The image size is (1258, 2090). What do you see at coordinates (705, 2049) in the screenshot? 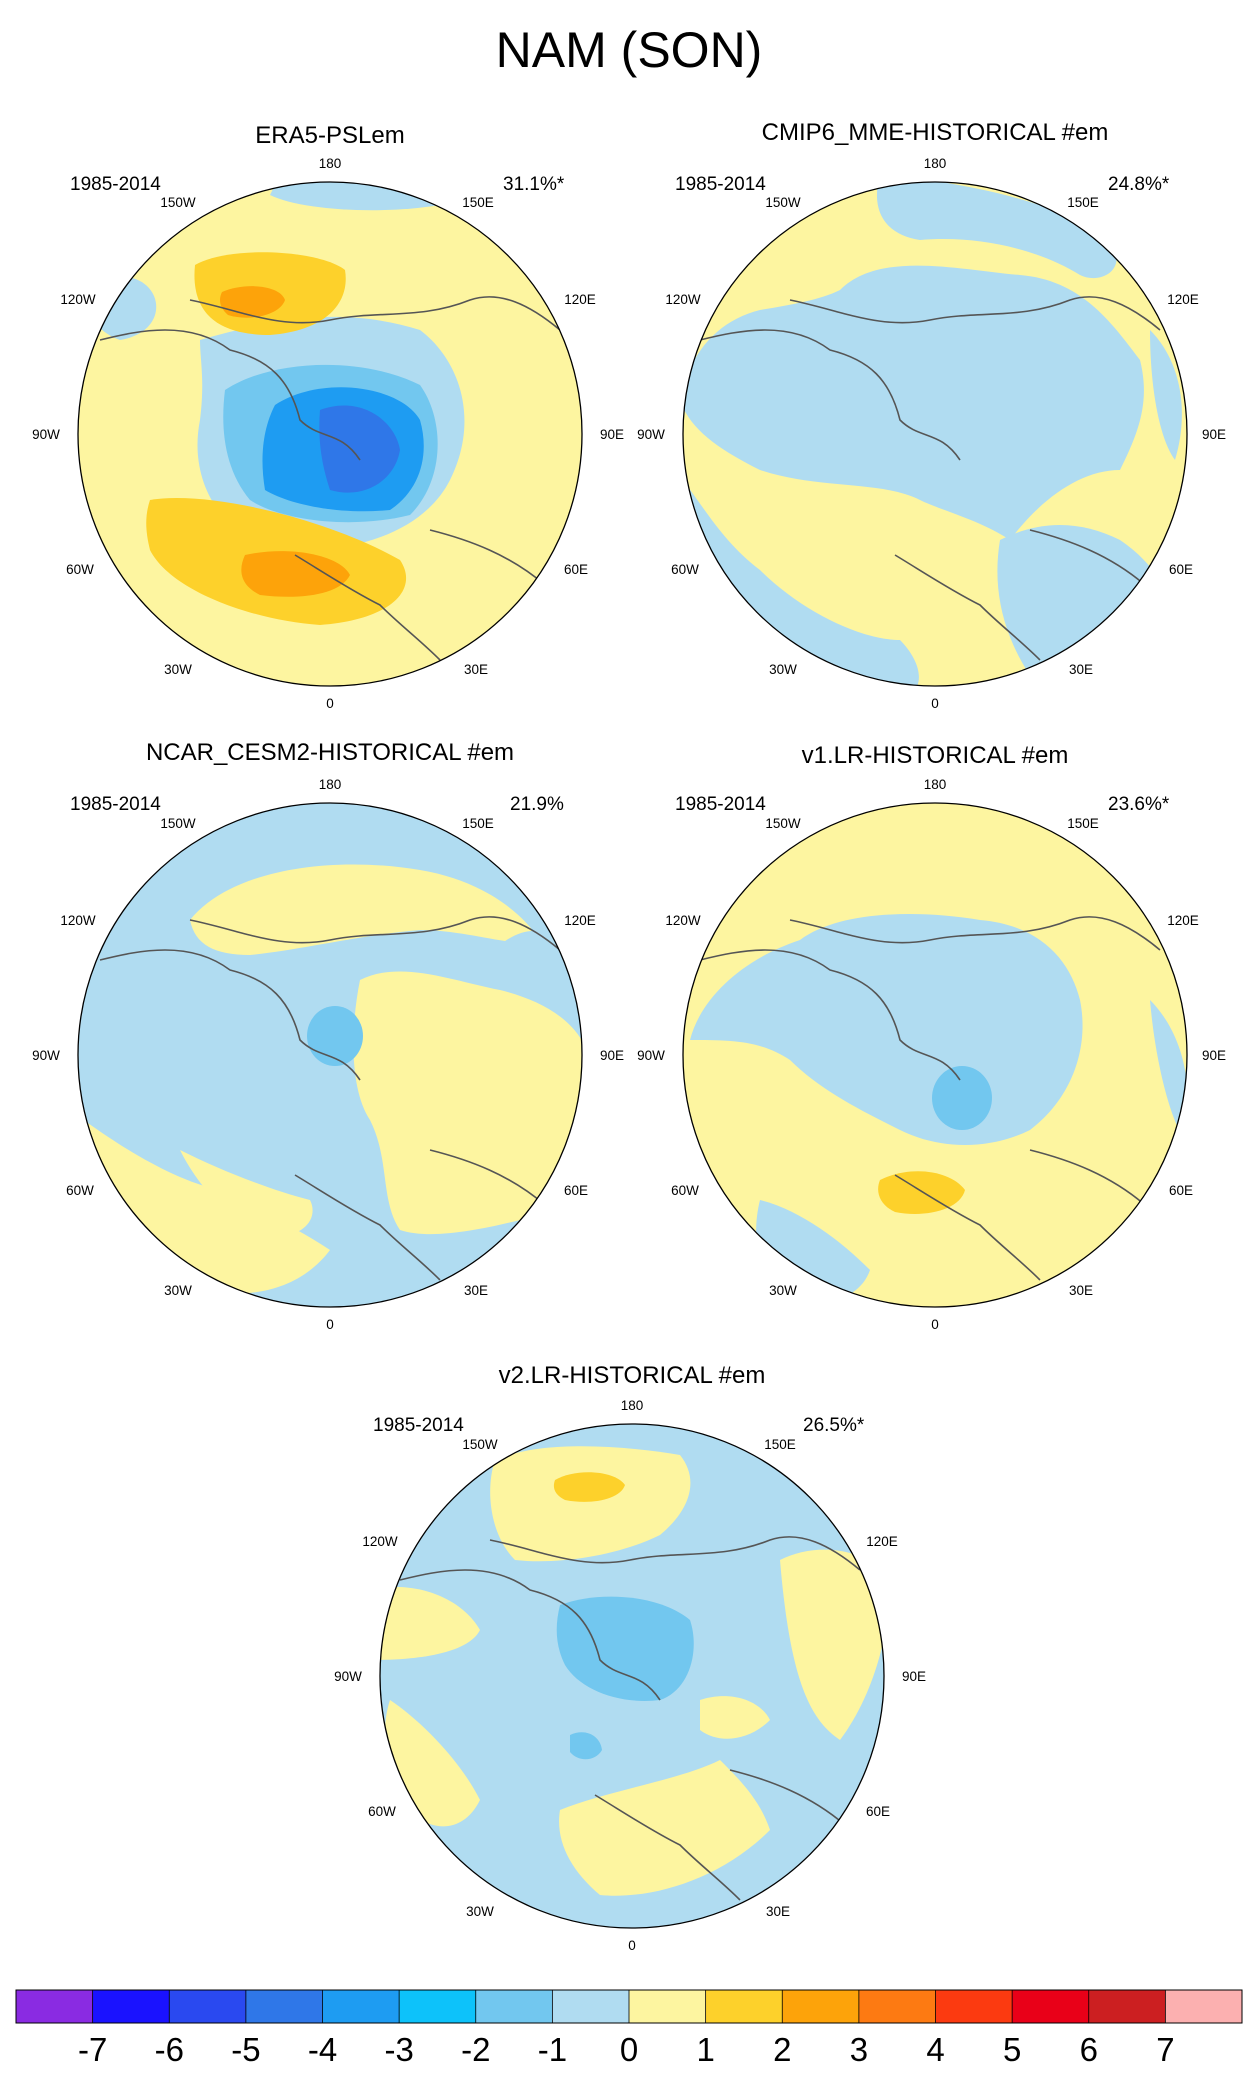
I see `colorbar-tick-label: 1` at bounding box center [705, 2049].